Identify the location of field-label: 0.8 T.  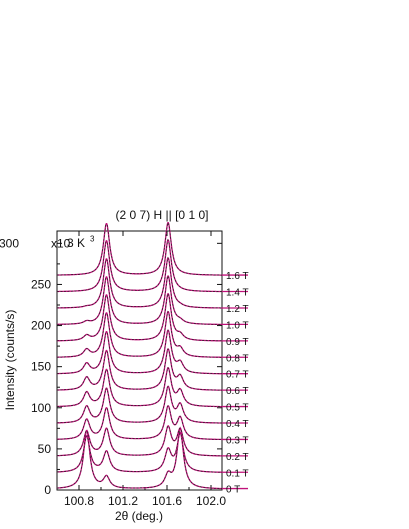
(237, 358).